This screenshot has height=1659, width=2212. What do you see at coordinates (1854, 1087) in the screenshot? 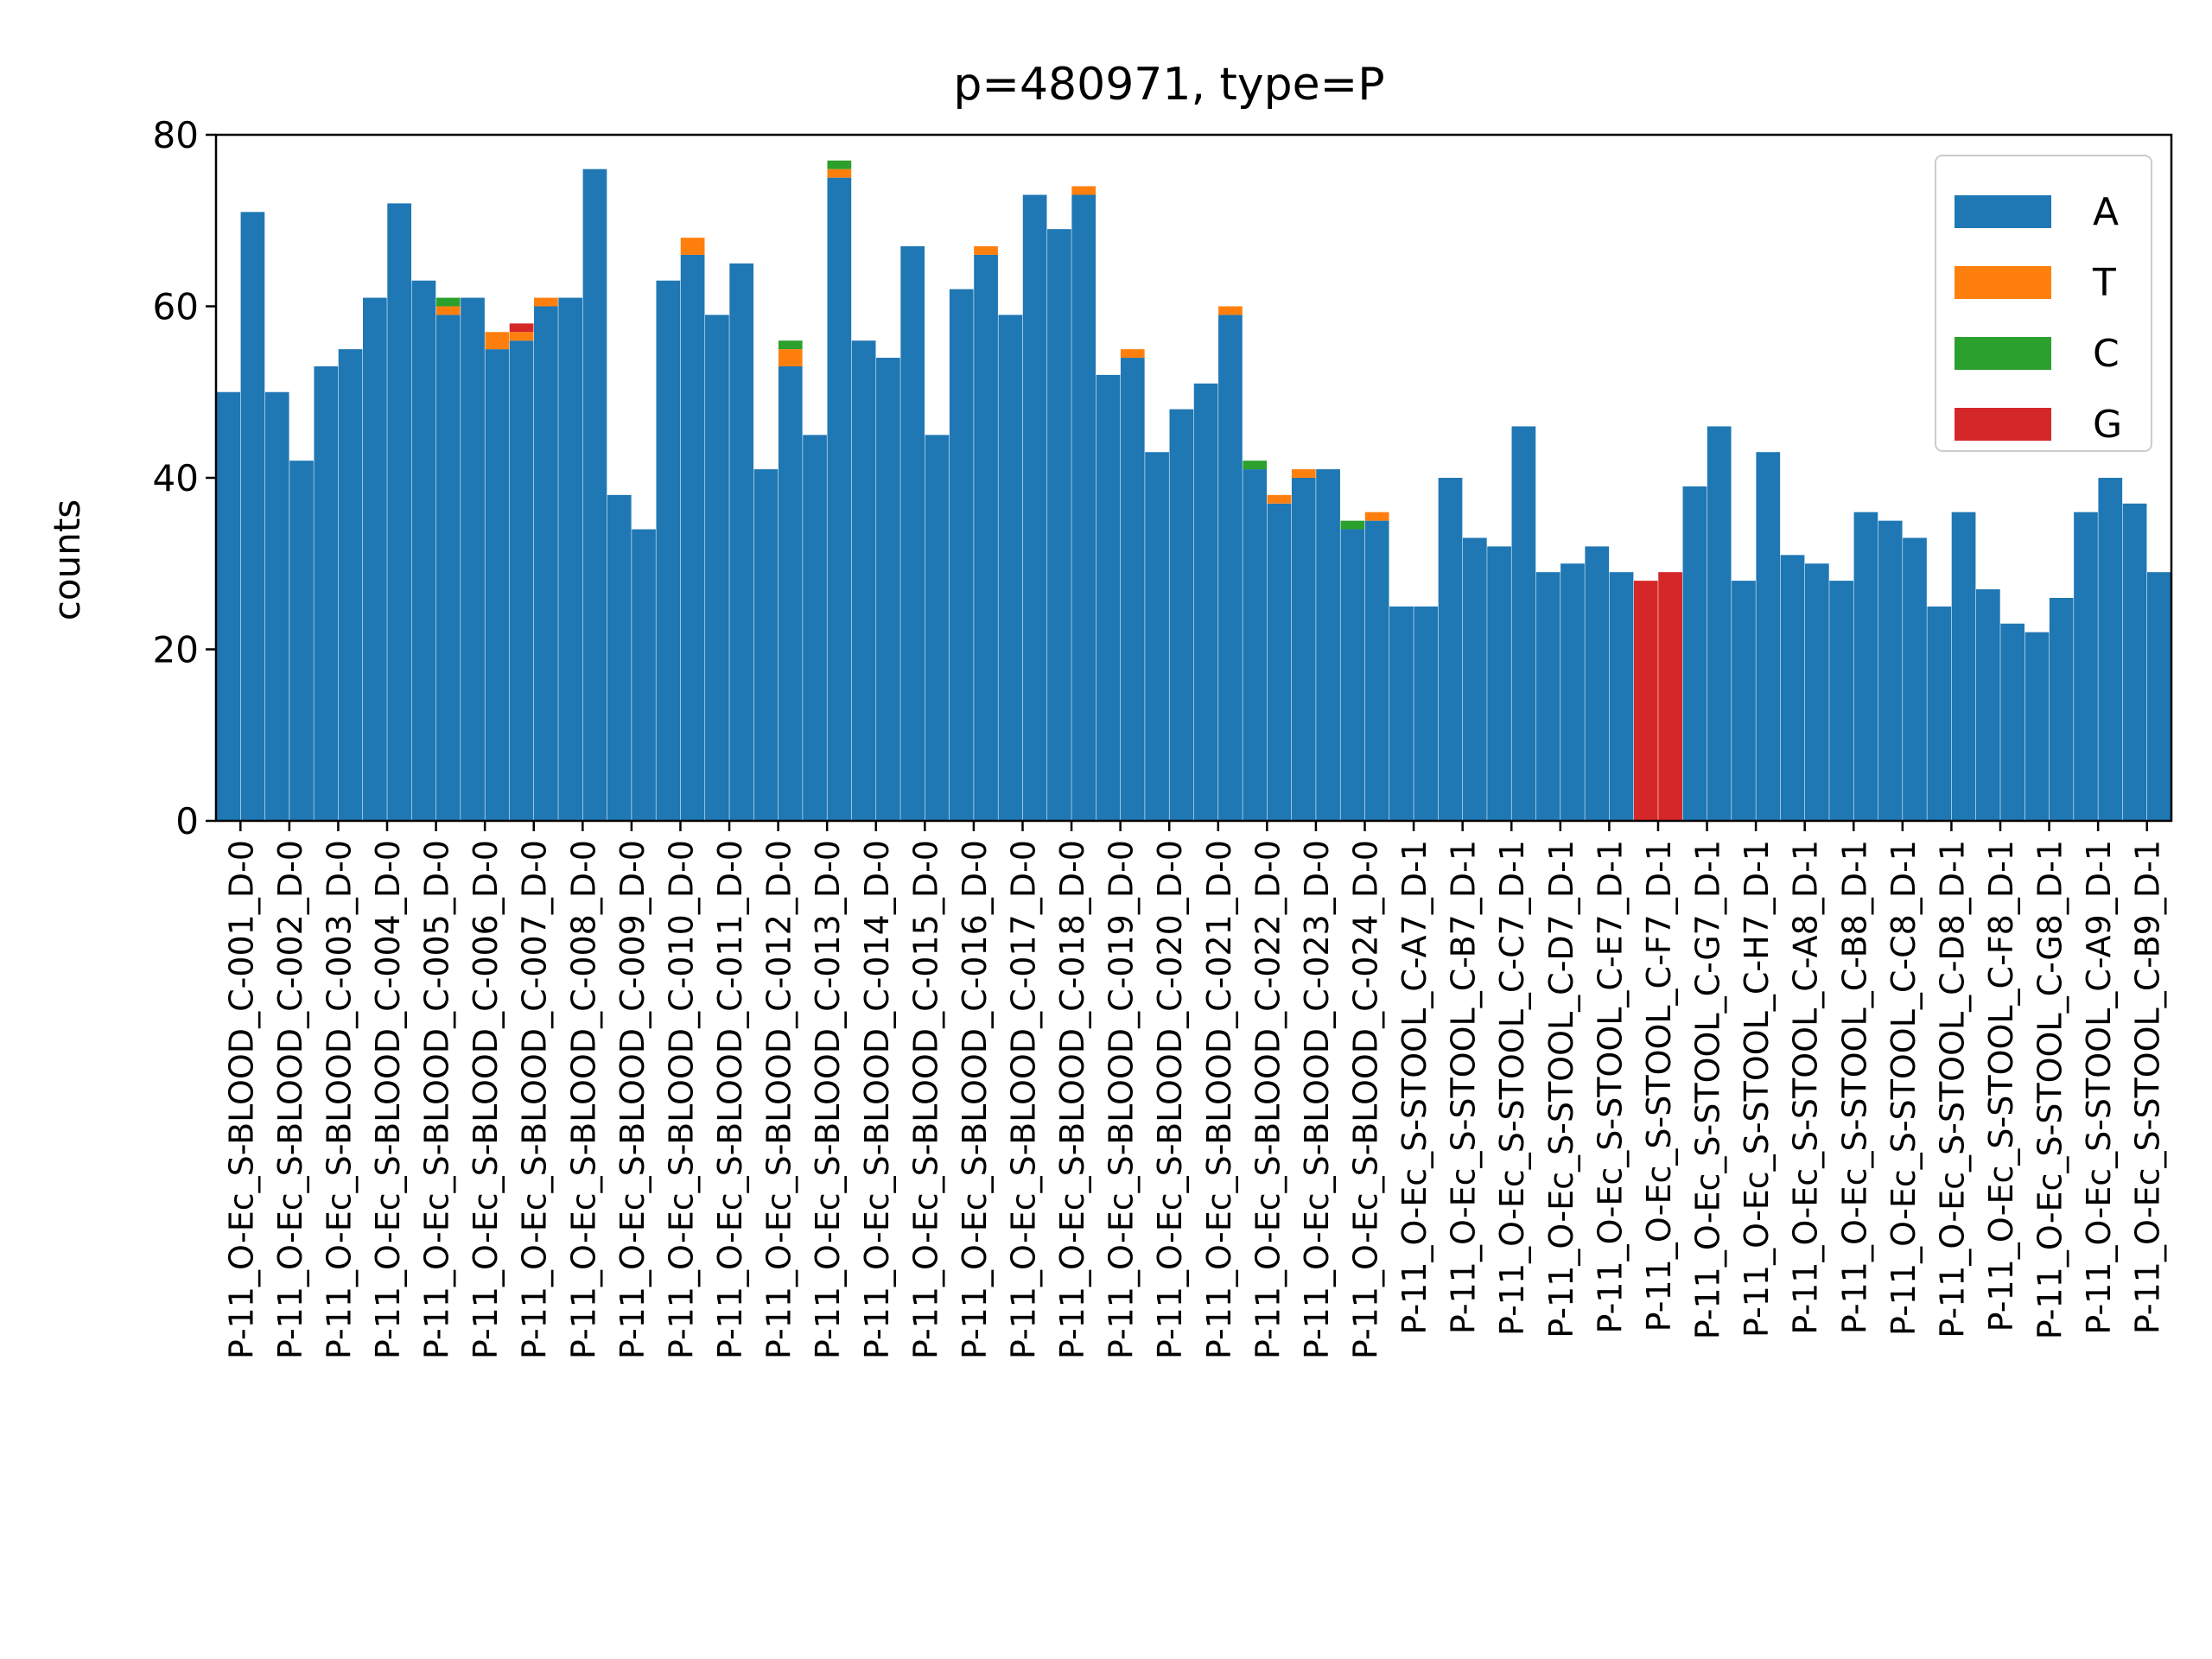
I see `x-tick-label: P-11_O-Ec_S-STOOL_C-B8_D-1` at bounding box center [1854, 1087].